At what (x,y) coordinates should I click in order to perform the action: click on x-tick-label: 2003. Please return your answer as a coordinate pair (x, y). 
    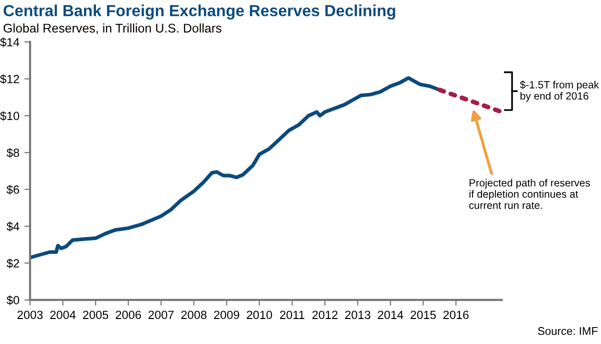
    Looking at the image, I should click on (30, 315).